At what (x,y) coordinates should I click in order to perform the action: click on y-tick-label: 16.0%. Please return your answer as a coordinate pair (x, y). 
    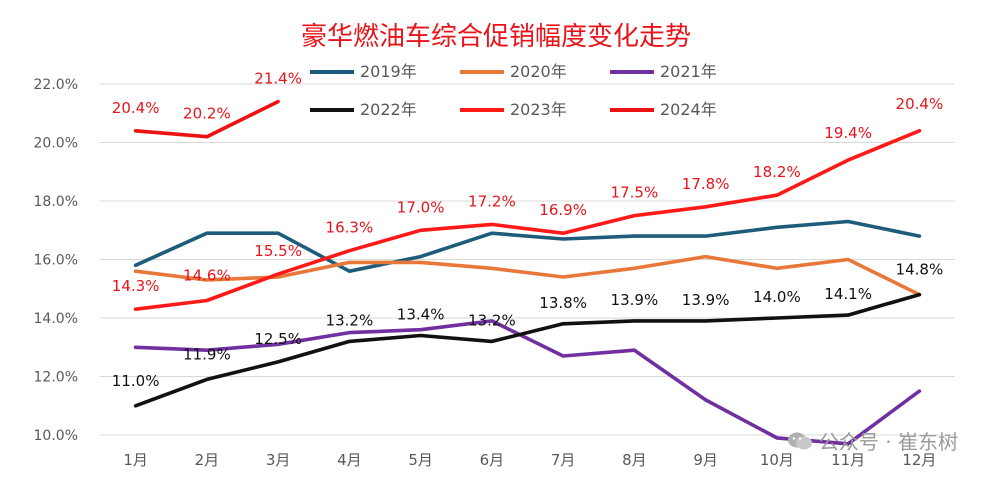
    Looking at the image, I should click on (56, 261).